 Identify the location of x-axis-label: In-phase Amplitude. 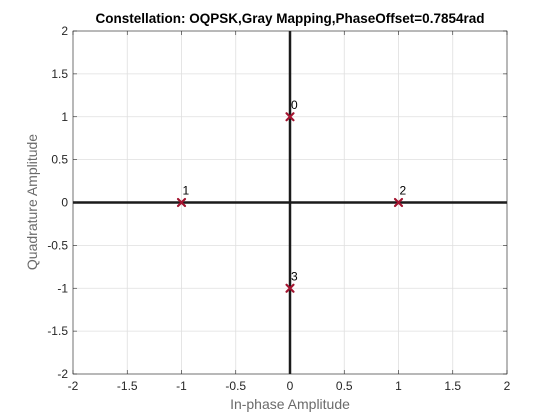
(290, 404).